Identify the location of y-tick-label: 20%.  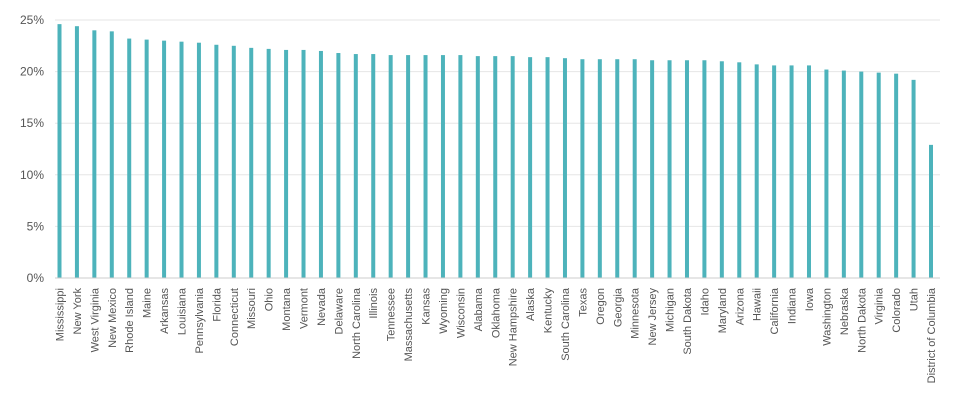
(32, 72).